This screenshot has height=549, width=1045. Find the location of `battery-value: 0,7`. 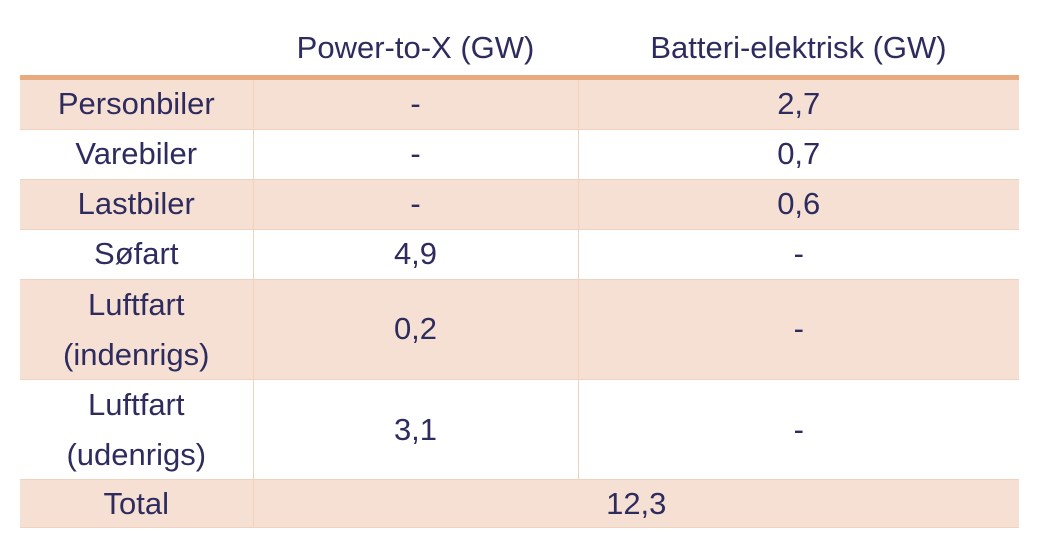

battery-value: 0,7 is located at coordinates (798, 154).